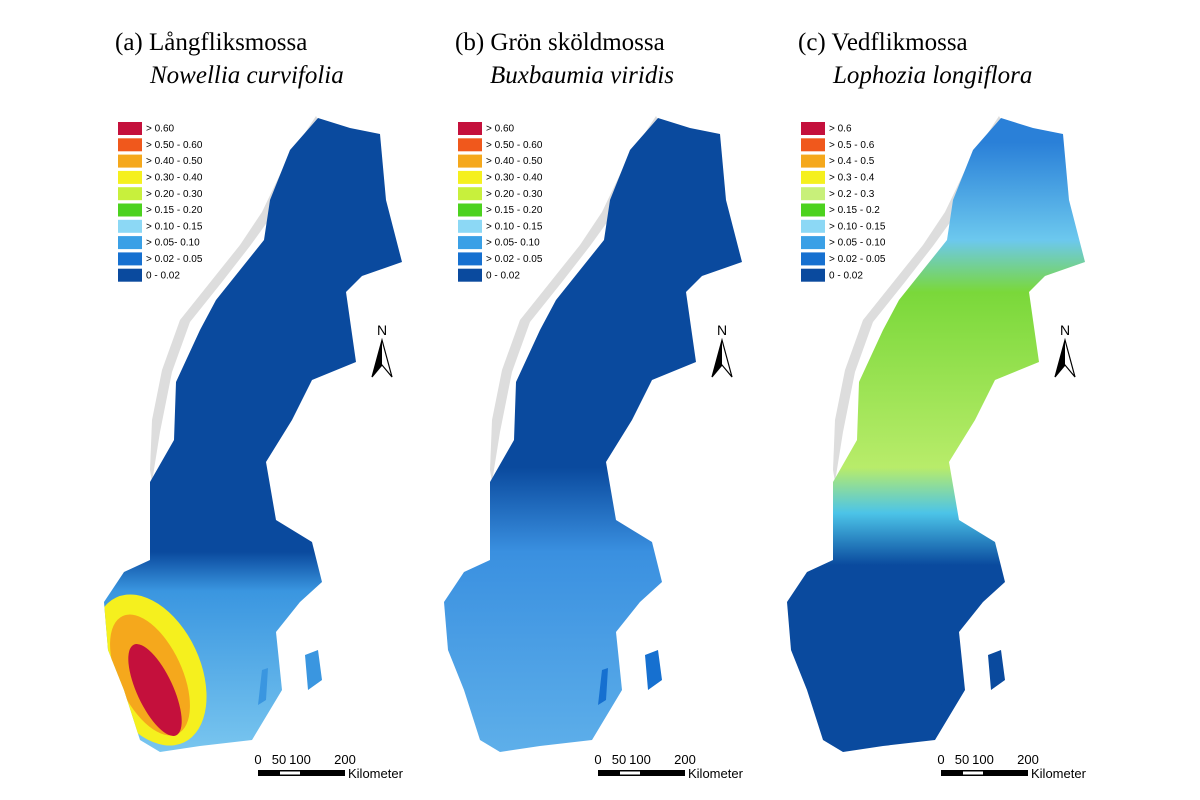 This screenshot has width=1200, height=800. Describe the element at coordinates (883, 42) in the screenshot. I see `panel-title: (c) Vedflikmossa` at that location.